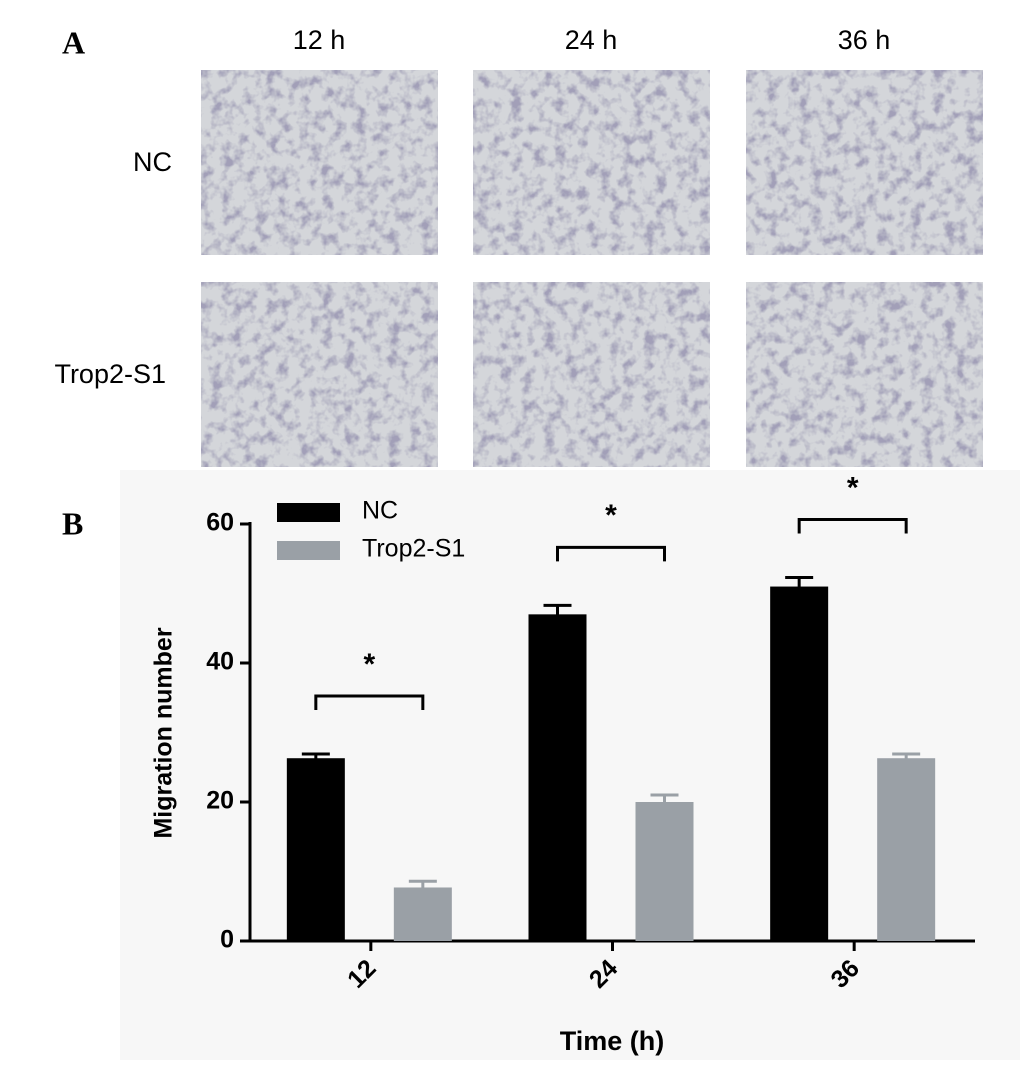 The width and height of the screenshot is (1033, 1069). Describe the element at coordinates (220, 523) in the screenshot. I see `y-tick-label: 60` at that location.